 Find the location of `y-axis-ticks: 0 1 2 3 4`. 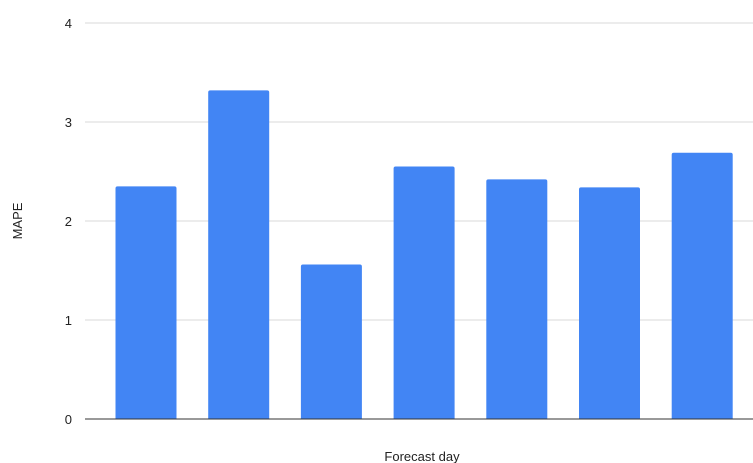

y-axis-ticks: 0 1 2 3 4 is located at coordinates (68, 221).